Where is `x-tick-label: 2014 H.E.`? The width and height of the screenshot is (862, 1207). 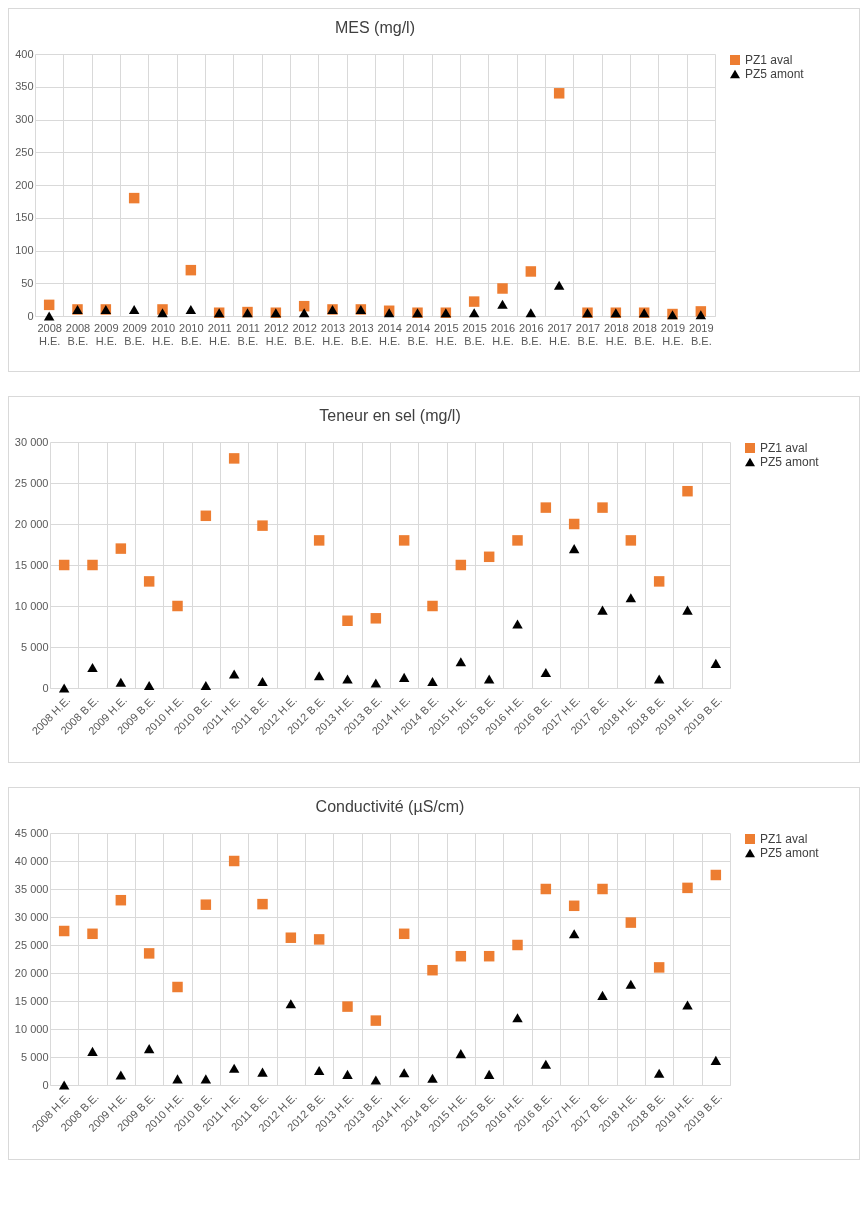 x-tick-label: 2014 H.E. is located at coordinates (389, 334).